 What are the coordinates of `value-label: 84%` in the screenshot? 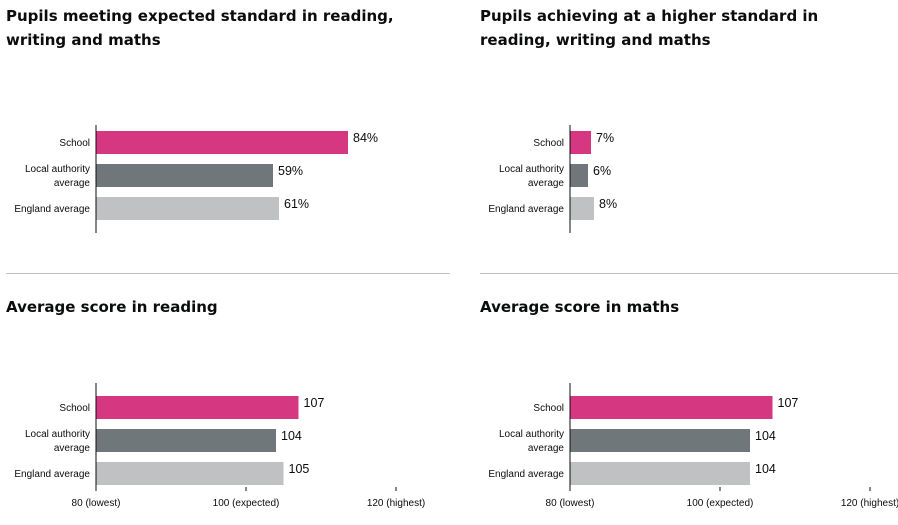 It's located at (365, 138).